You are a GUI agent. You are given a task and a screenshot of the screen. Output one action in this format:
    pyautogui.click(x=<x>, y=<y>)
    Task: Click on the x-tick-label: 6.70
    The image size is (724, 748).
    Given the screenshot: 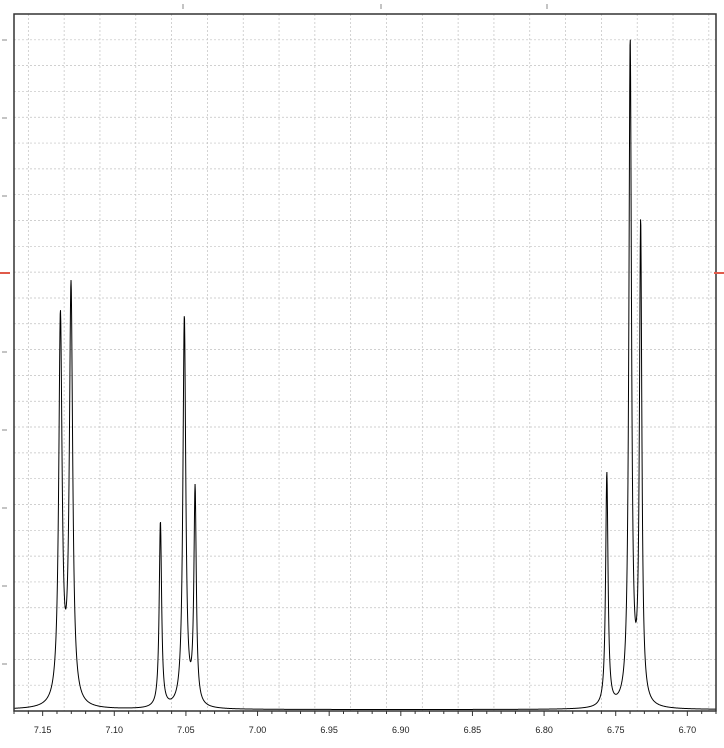 What is the action you would take?
    pyautogui.click(x=688, y=730)
    